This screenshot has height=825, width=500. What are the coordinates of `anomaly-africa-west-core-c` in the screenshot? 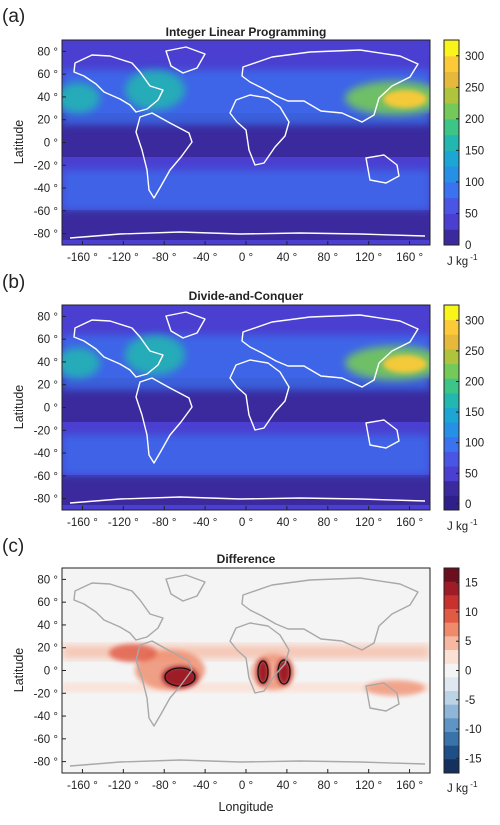 It's located at (263, 672).